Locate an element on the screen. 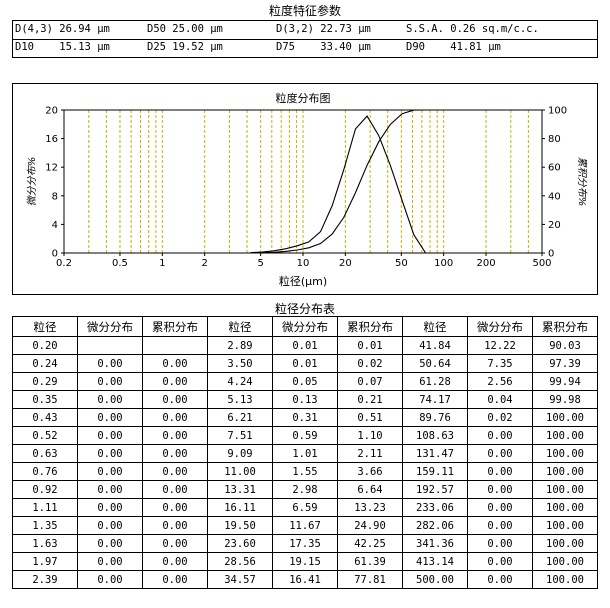 This screenshot has width=610, height=608. table-cell: 16.11 is located at coordinates (240, 507).